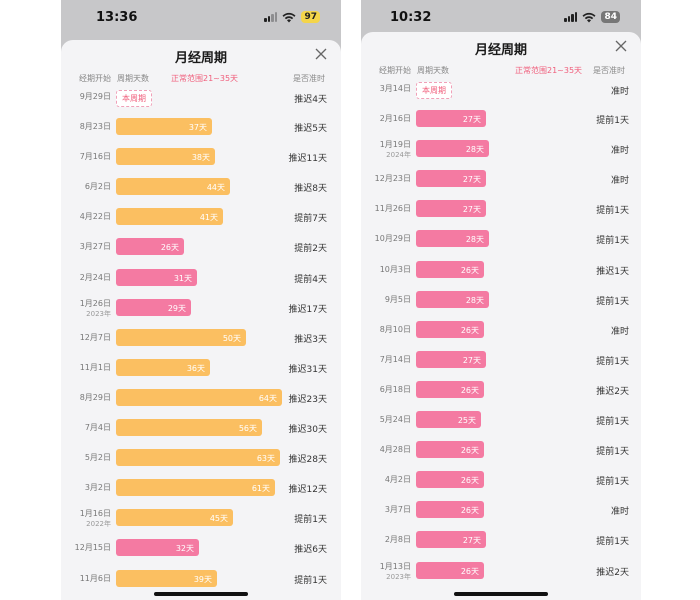  I want to click on cycle-date-text: 3月27日, so click(95, 247).